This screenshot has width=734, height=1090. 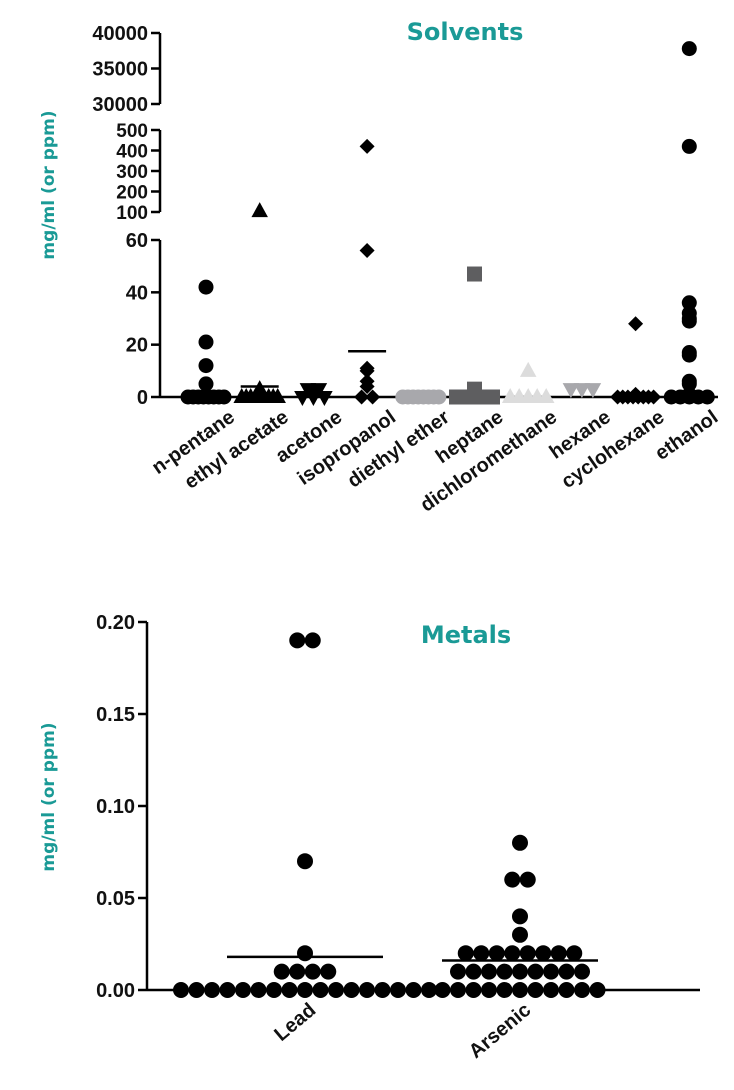 What do you see at coordinates (528, 369) in the screenshot?
I see `solvents-point-dichloromethane` at bounding box center [528, 369].